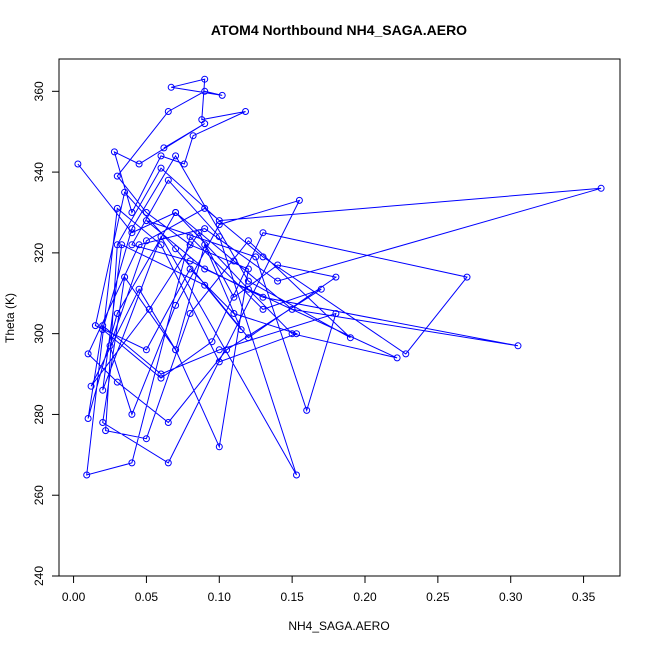 The image size is (650, 650). What do you see at coordinates (39, 253) in the screenshot?
I see `y-tick-label: 320` at bounding box center [39, 253].